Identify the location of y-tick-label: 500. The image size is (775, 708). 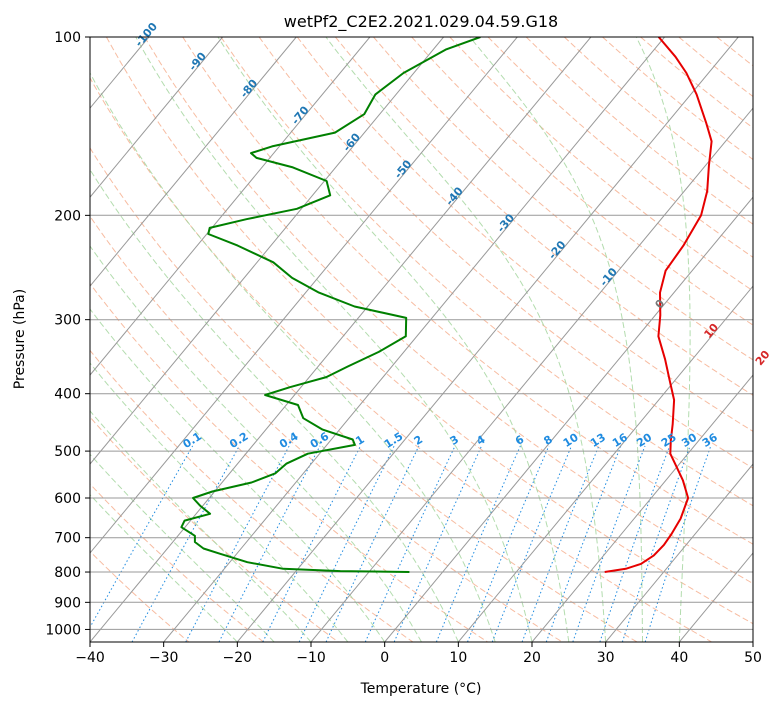
(67, 452).